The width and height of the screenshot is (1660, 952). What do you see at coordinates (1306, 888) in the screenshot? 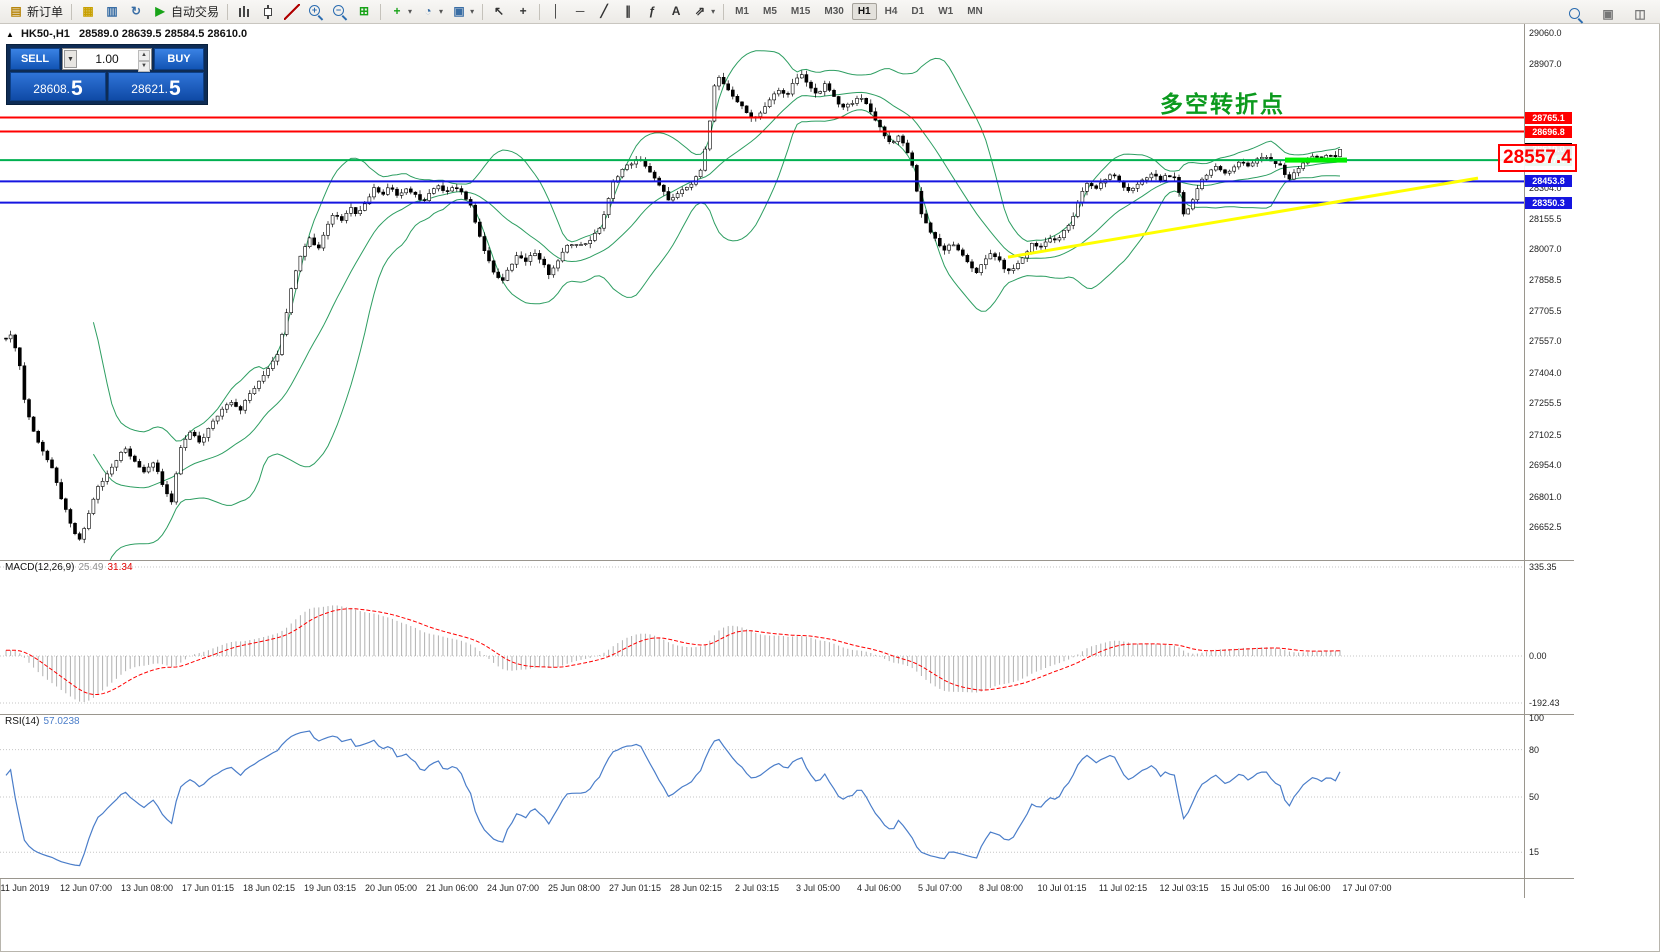
I see `time-axis-label: 16 Jul 06:00` at bounding box center [1306, 888].